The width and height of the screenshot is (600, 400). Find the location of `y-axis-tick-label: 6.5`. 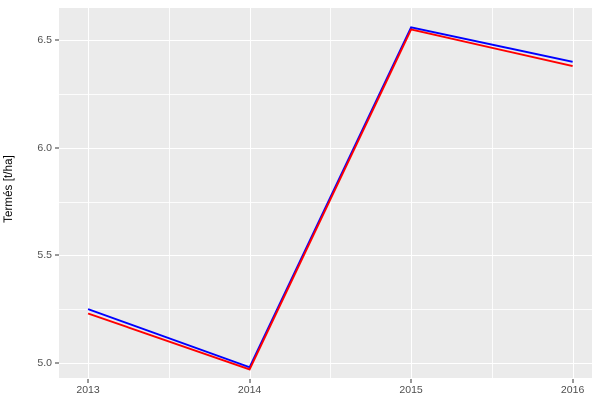

y-axis-tick-label: 6.5 is located at coordinates (44, 40).